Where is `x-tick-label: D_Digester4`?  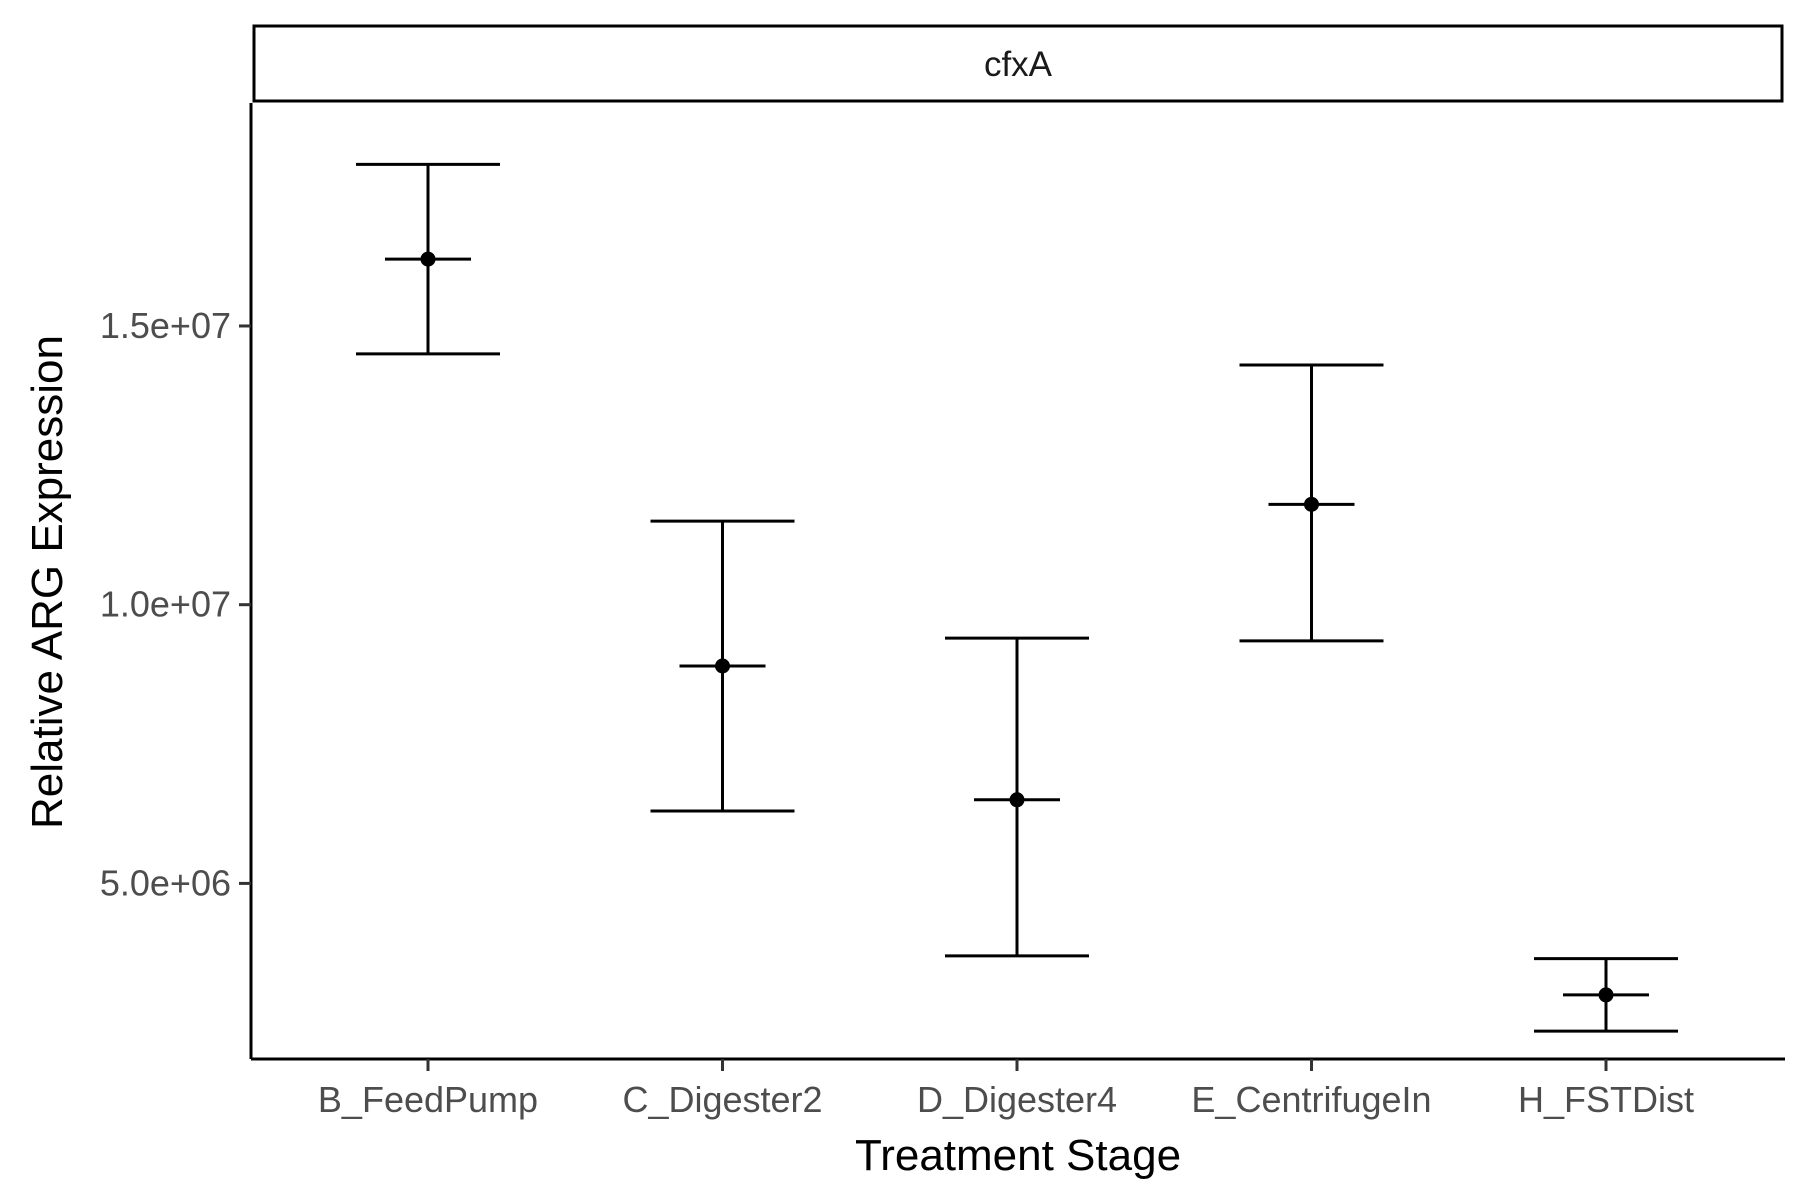
x-tick-label: D_Digester4 is located at coordinates (1017, 1099).